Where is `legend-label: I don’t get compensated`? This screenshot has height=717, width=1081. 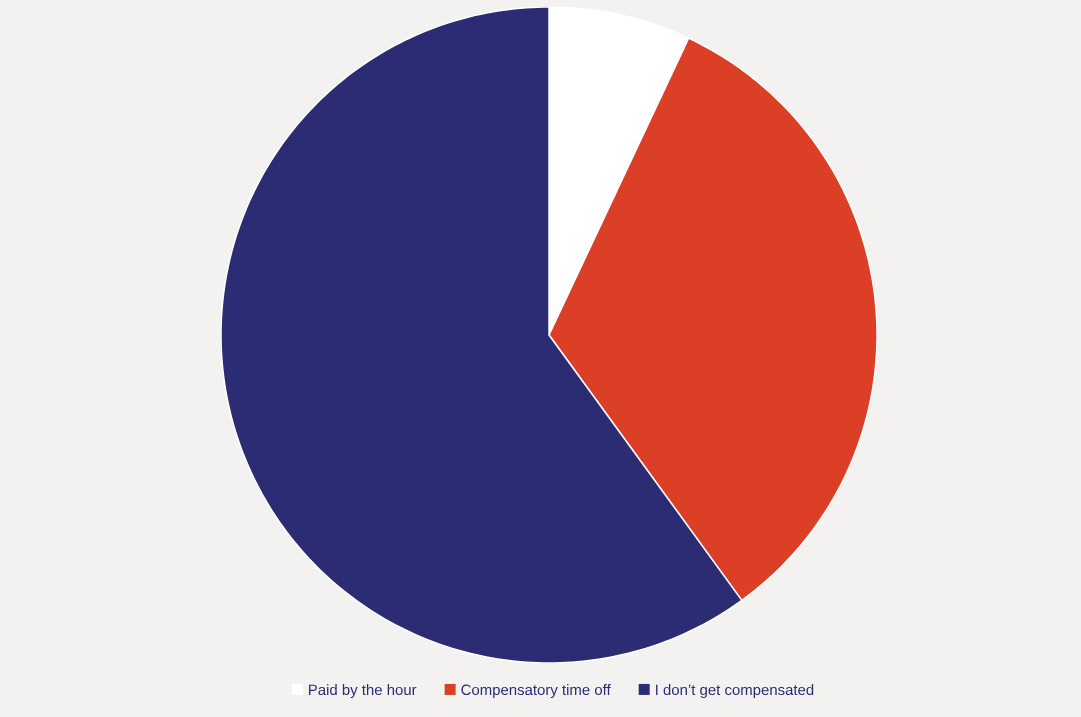
legend-label: I don’t get compensated is located at coordinates (735, 691).